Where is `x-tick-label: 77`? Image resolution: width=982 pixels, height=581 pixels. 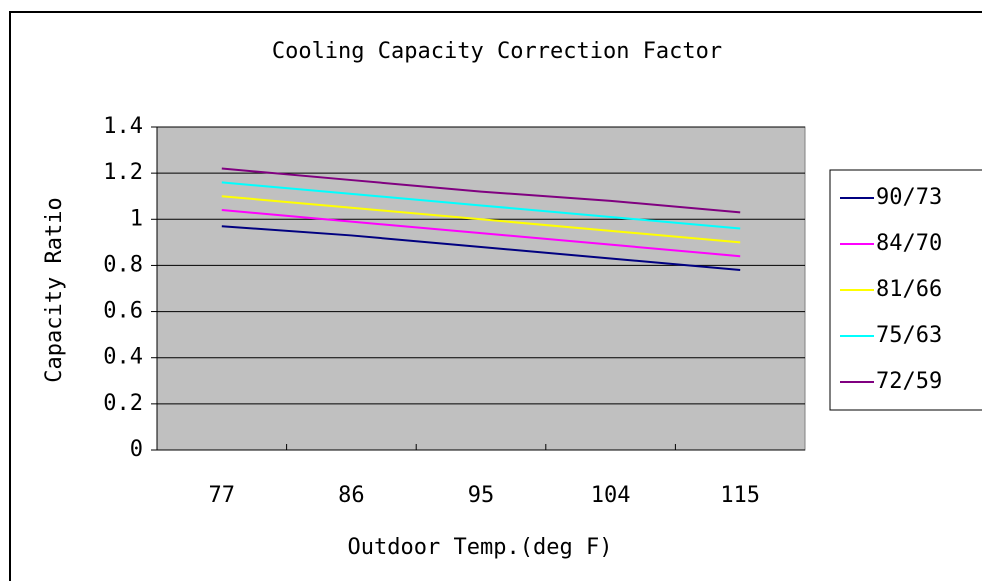 x-tick-label: 77 is located at coordinates (222, 495).